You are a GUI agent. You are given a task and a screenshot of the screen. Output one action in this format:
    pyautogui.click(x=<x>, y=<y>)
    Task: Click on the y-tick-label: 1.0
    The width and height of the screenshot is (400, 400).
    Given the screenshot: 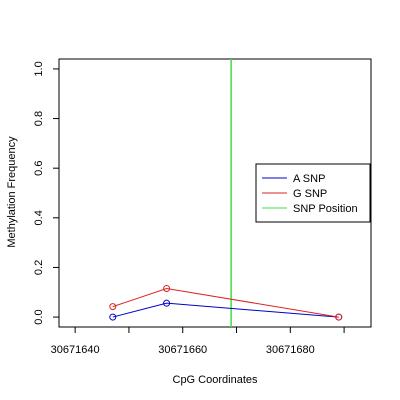 What is the action you would take?
    pyautogui.click(x=39, y=68)
    